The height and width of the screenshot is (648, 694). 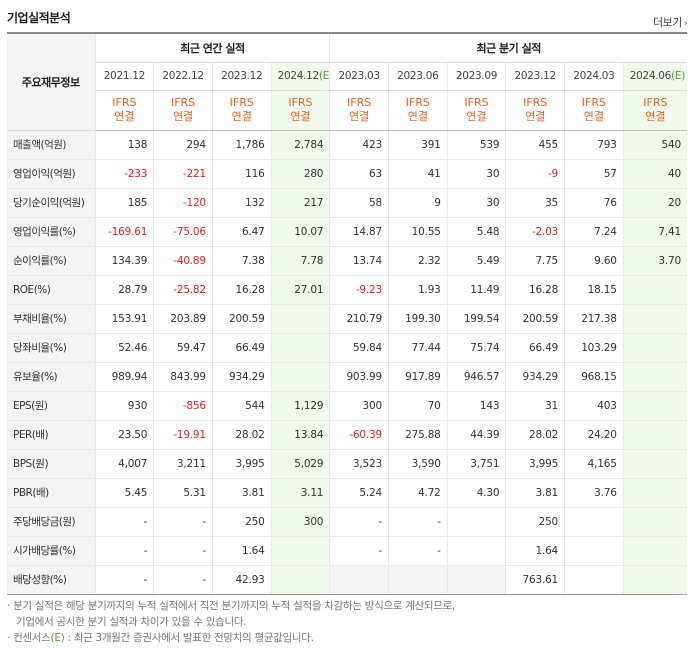 What do you see at coordinates (535, 231) in the screenshot?
I see `table-cell: -2.03` at bounding box center [535, 231].